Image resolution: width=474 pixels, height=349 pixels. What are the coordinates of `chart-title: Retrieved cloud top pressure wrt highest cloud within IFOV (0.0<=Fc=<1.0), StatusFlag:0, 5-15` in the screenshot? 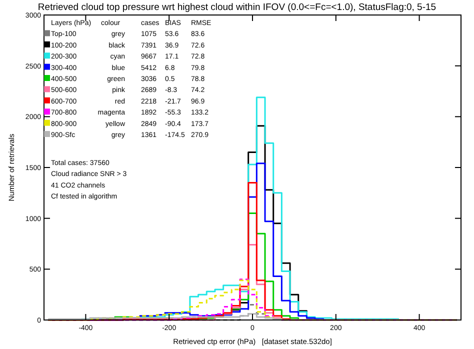 It's located at (237, 7).